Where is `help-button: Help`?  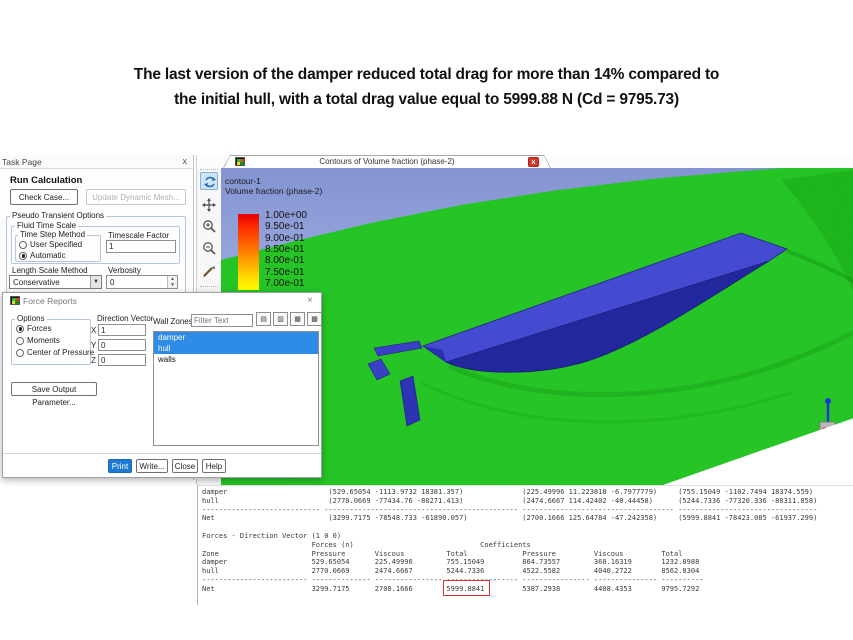
help-button: Help is located at coordinates (214, 466).